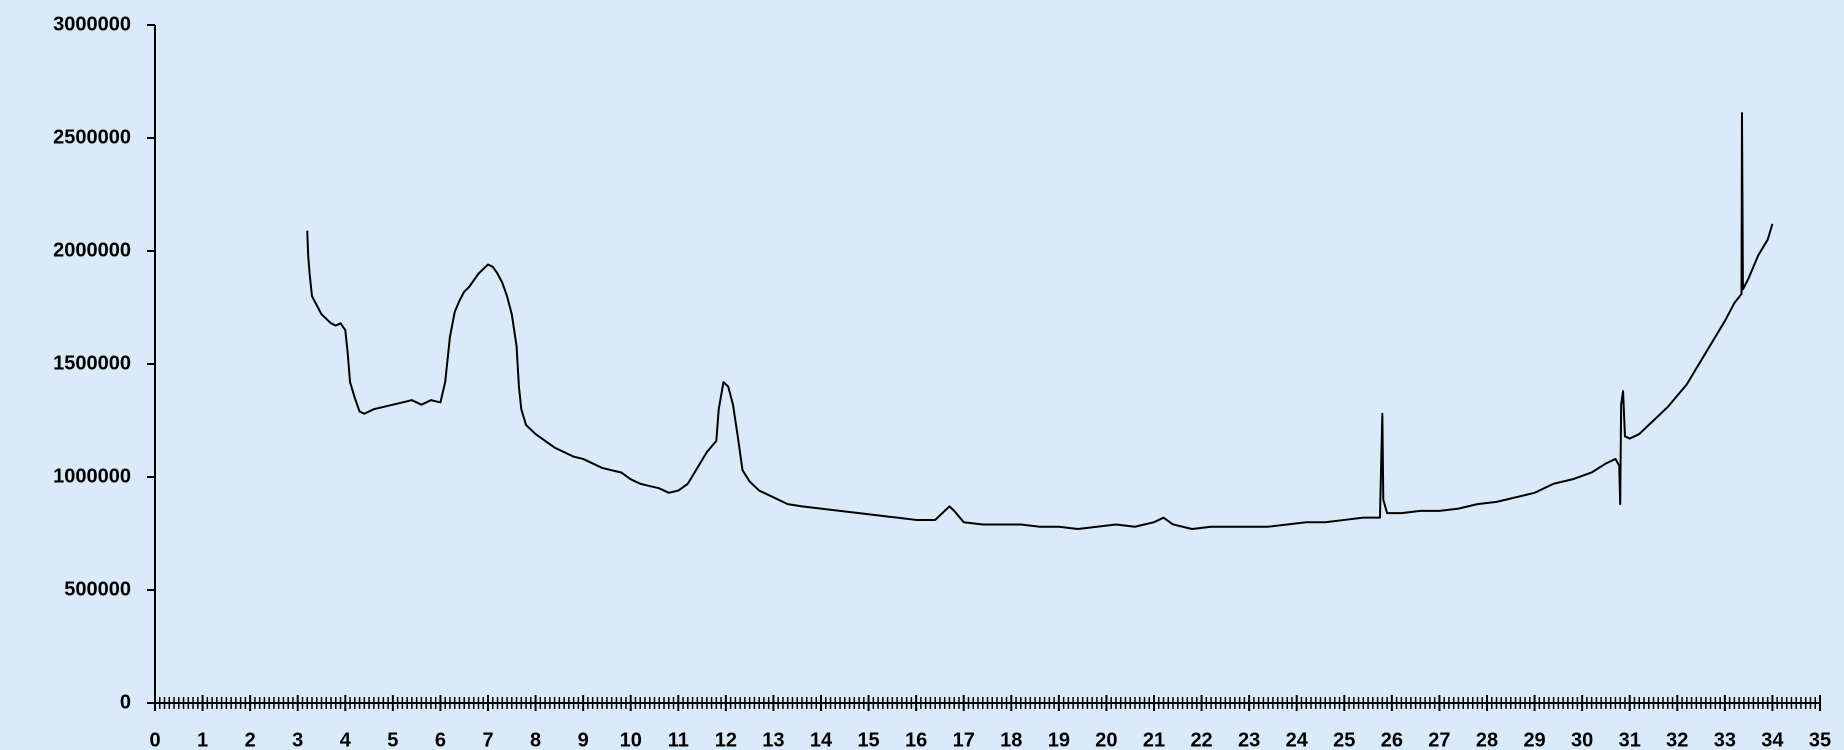  What do you see at coordinates (821, 739) in the screenshot?
I see `x-tick-label: 14` at bounding box center [821, 739].